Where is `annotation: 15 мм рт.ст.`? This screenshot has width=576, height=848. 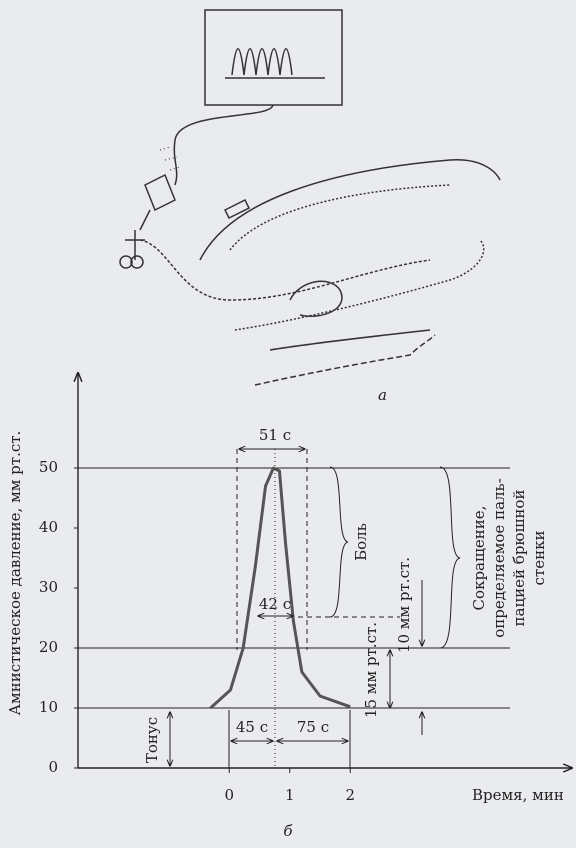 annotation: 15 мм рт.ст. is located at coordinates (371, 670).